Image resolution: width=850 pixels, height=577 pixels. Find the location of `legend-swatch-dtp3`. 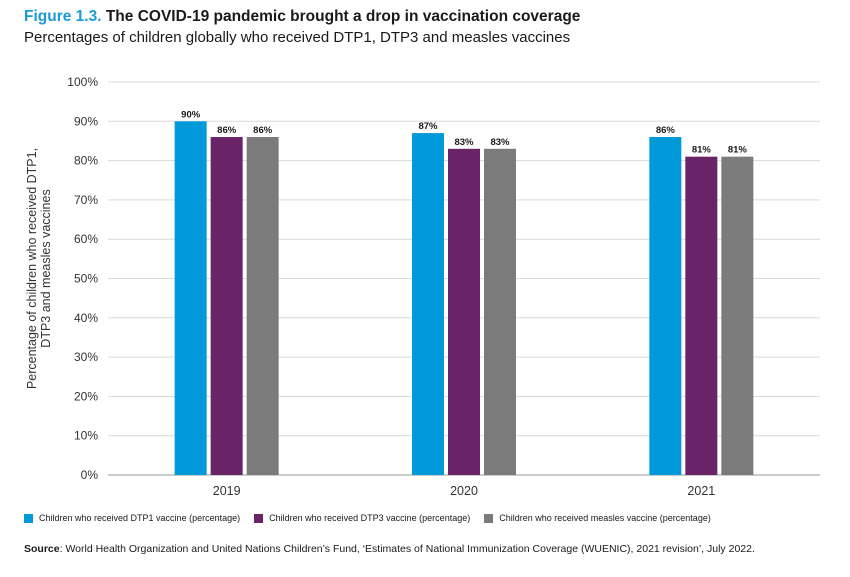

legend-swatch-dtp3 is located at coordinates (259, 518).